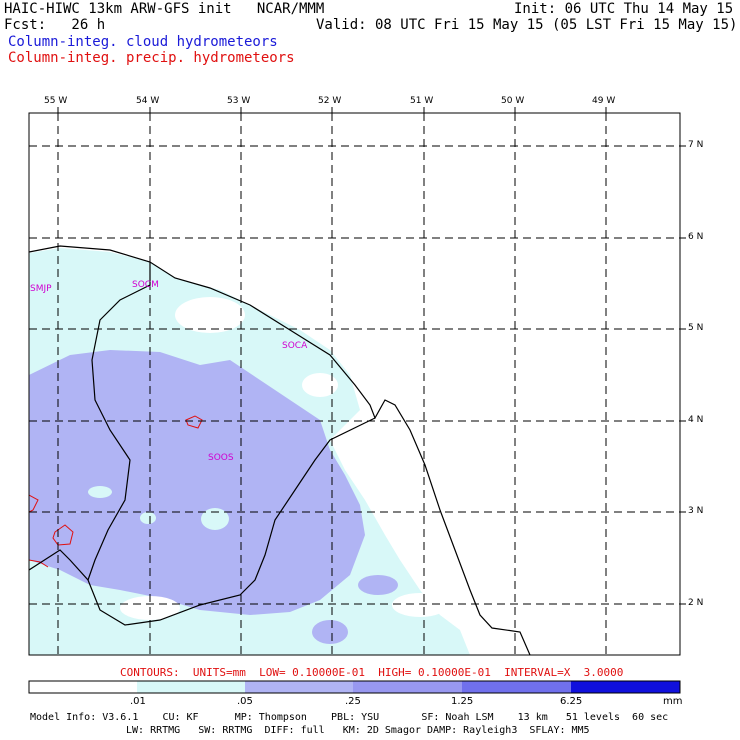  Describe the element at coordinates (696, 145) in the screenshot. I see `lat-label: 7 N` at that location.